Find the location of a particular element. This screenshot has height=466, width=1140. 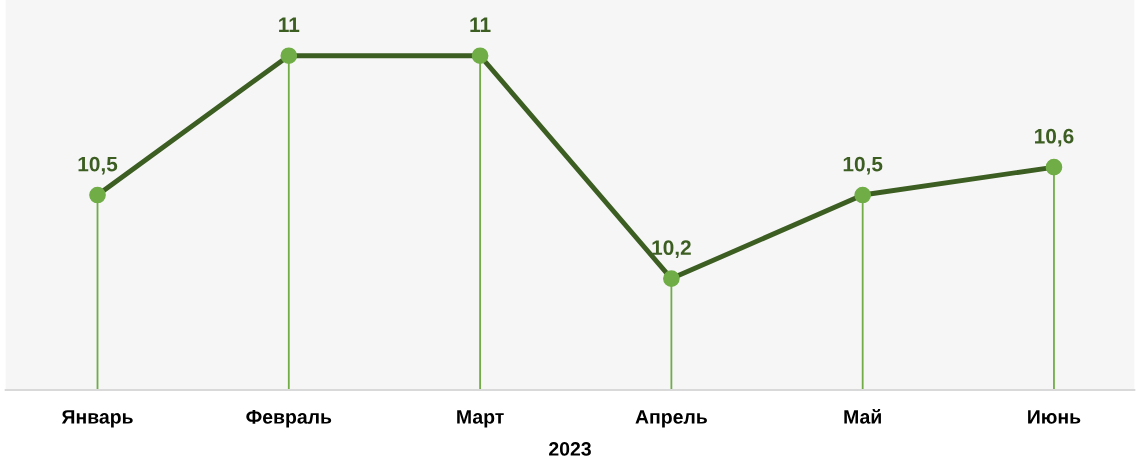

x-tick-label: Январь is located at coordinates (97, 419).